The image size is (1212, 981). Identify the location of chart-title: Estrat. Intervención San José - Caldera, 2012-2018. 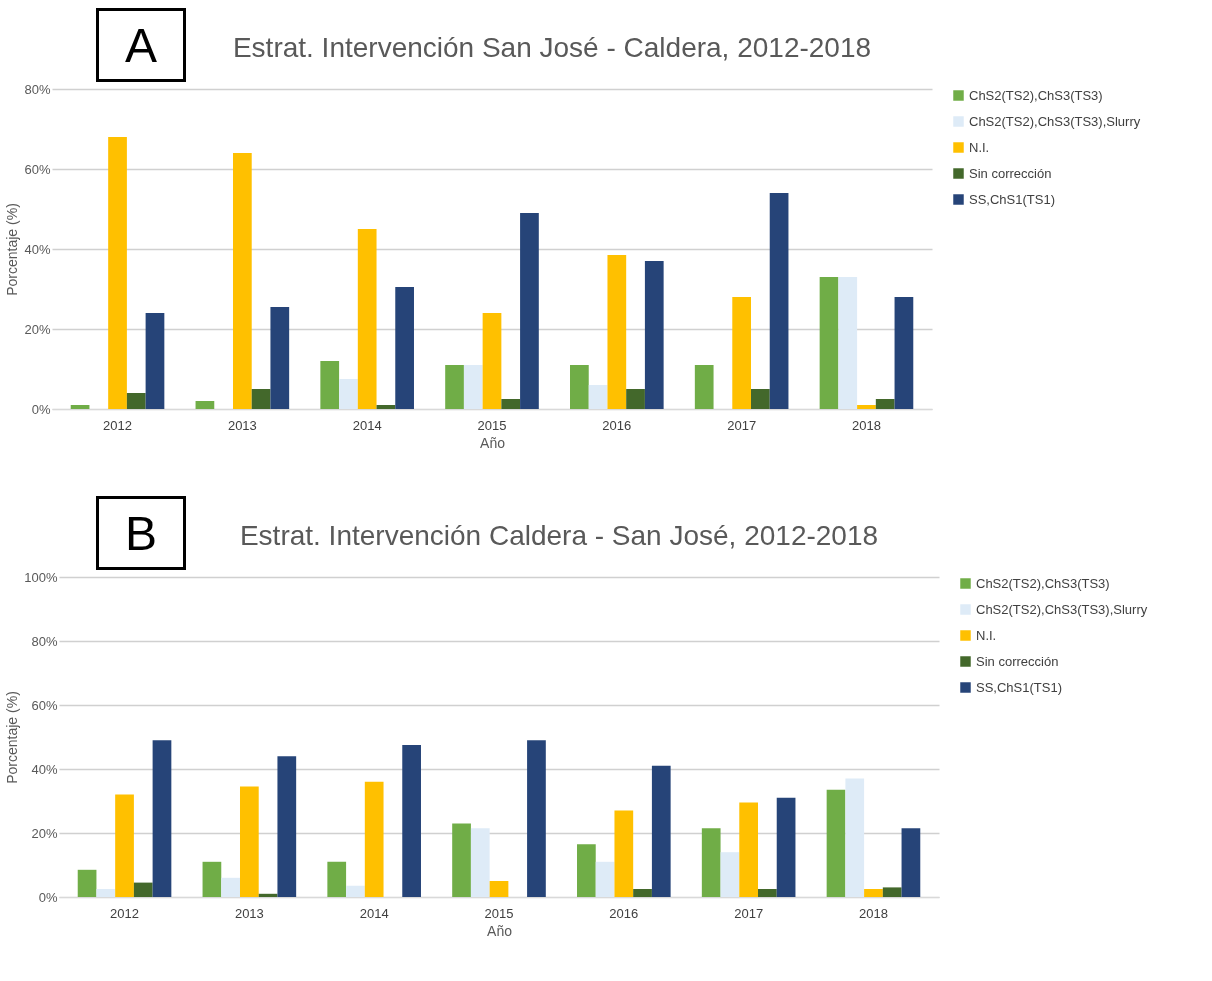
(552, 47).